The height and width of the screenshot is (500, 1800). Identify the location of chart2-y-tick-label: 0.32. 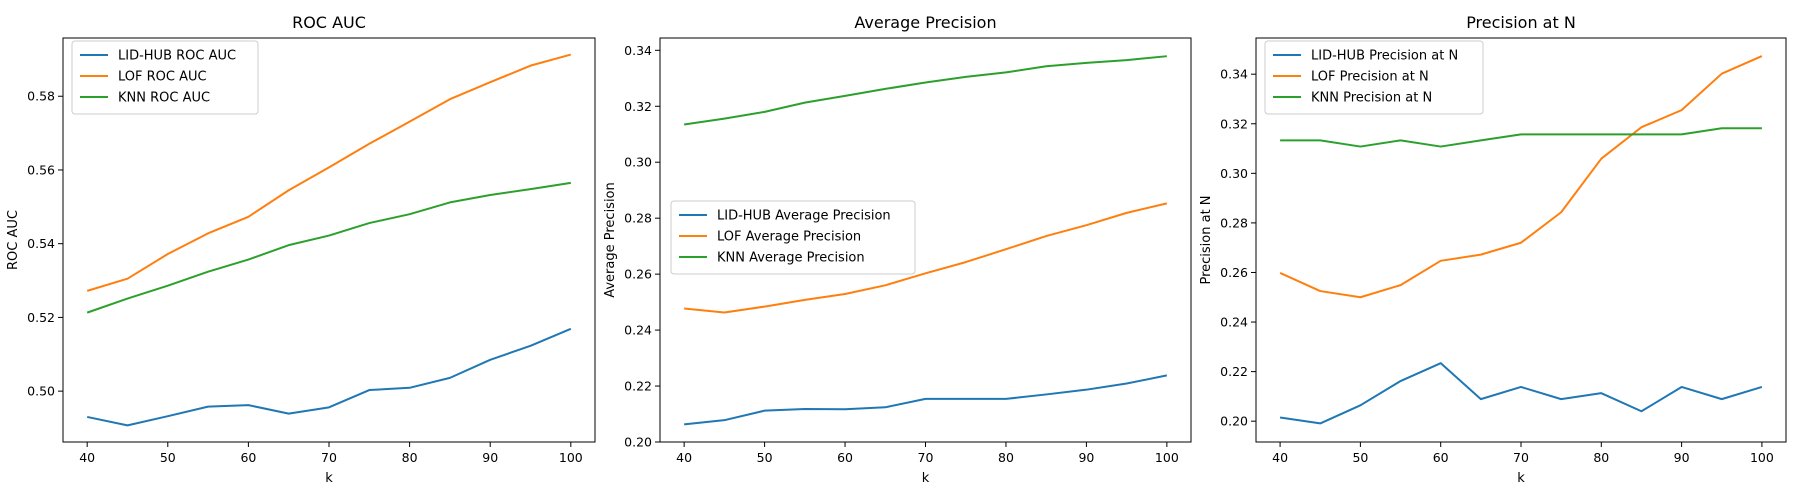
(638, 106).